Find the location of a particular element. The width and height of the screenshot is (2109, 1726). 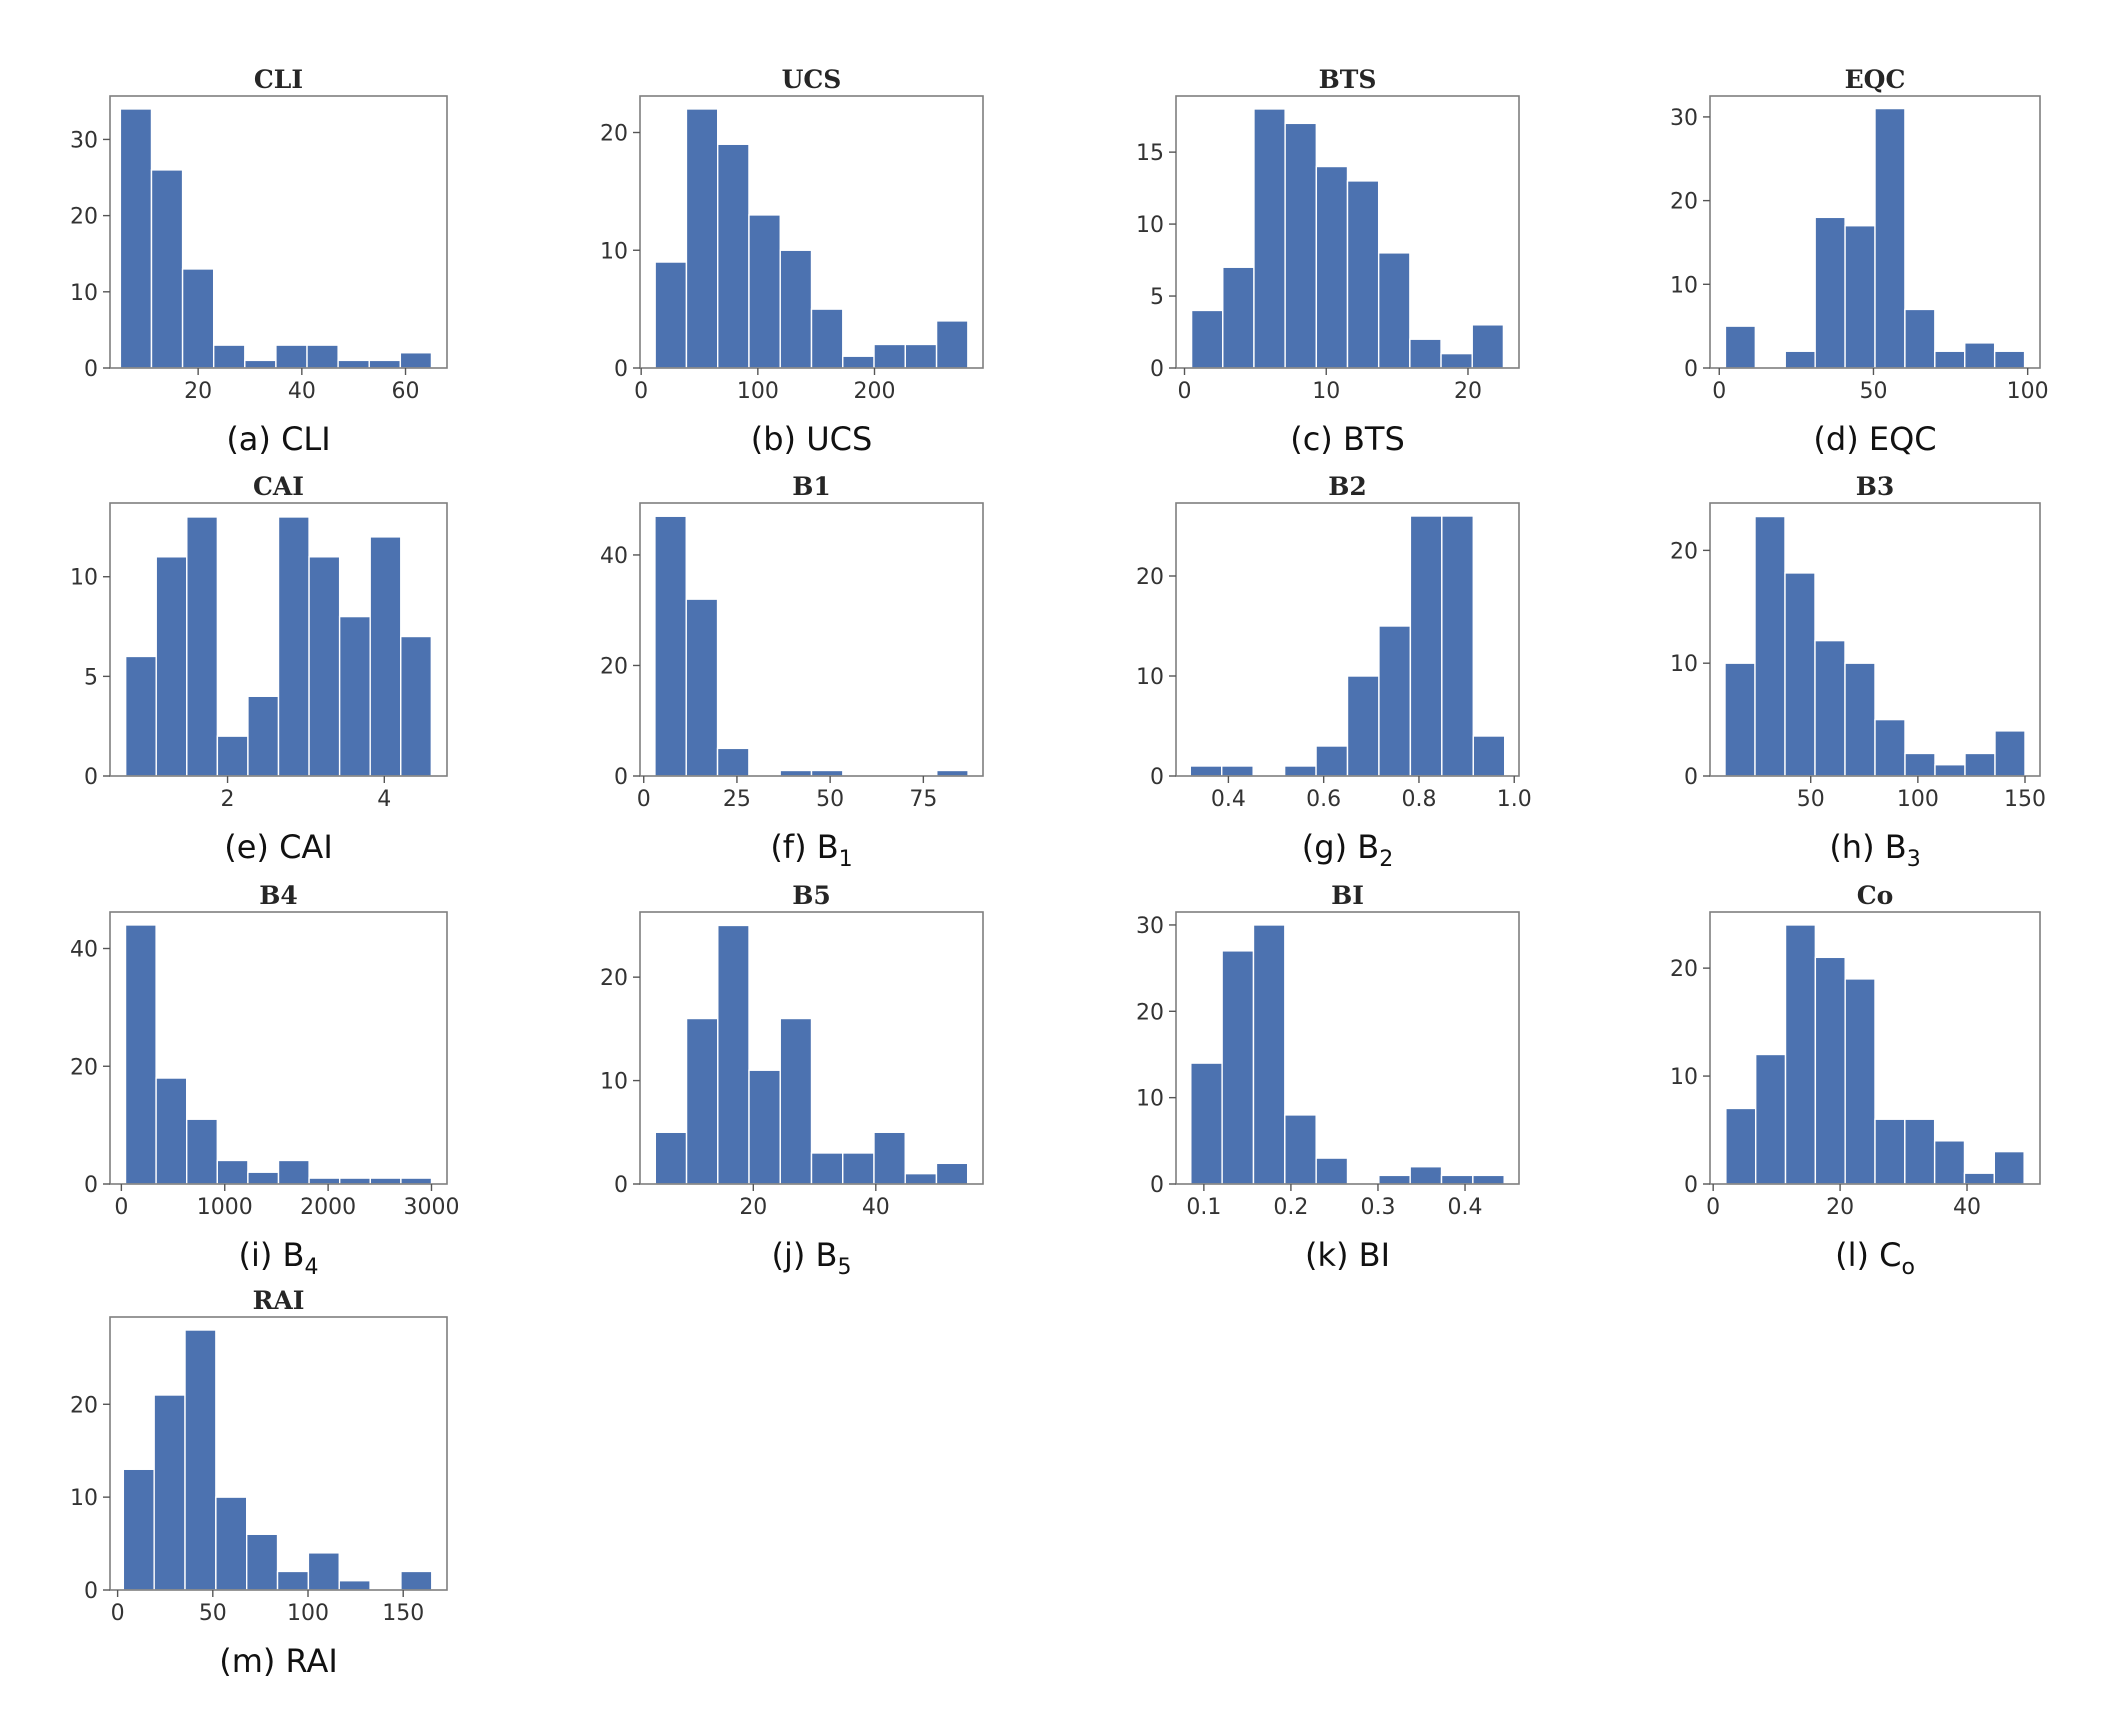

y-tick-label: 40 is located at coordinates (614, 556).